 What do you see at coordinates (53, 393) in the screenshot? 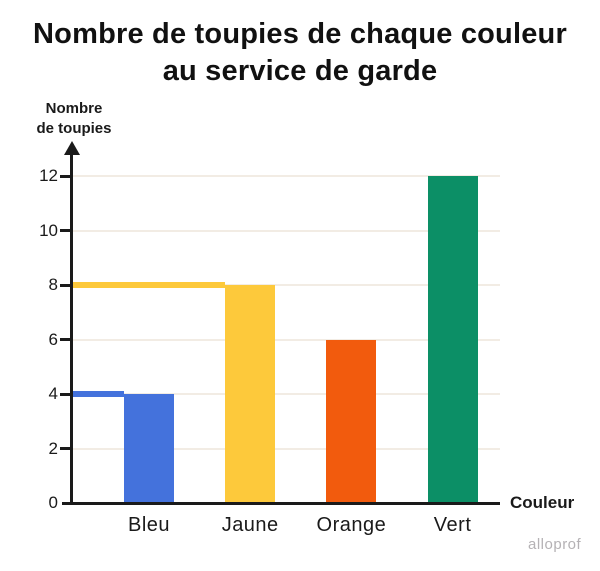
I see `y-tick-label: 4` at bounding box center [53, 393].